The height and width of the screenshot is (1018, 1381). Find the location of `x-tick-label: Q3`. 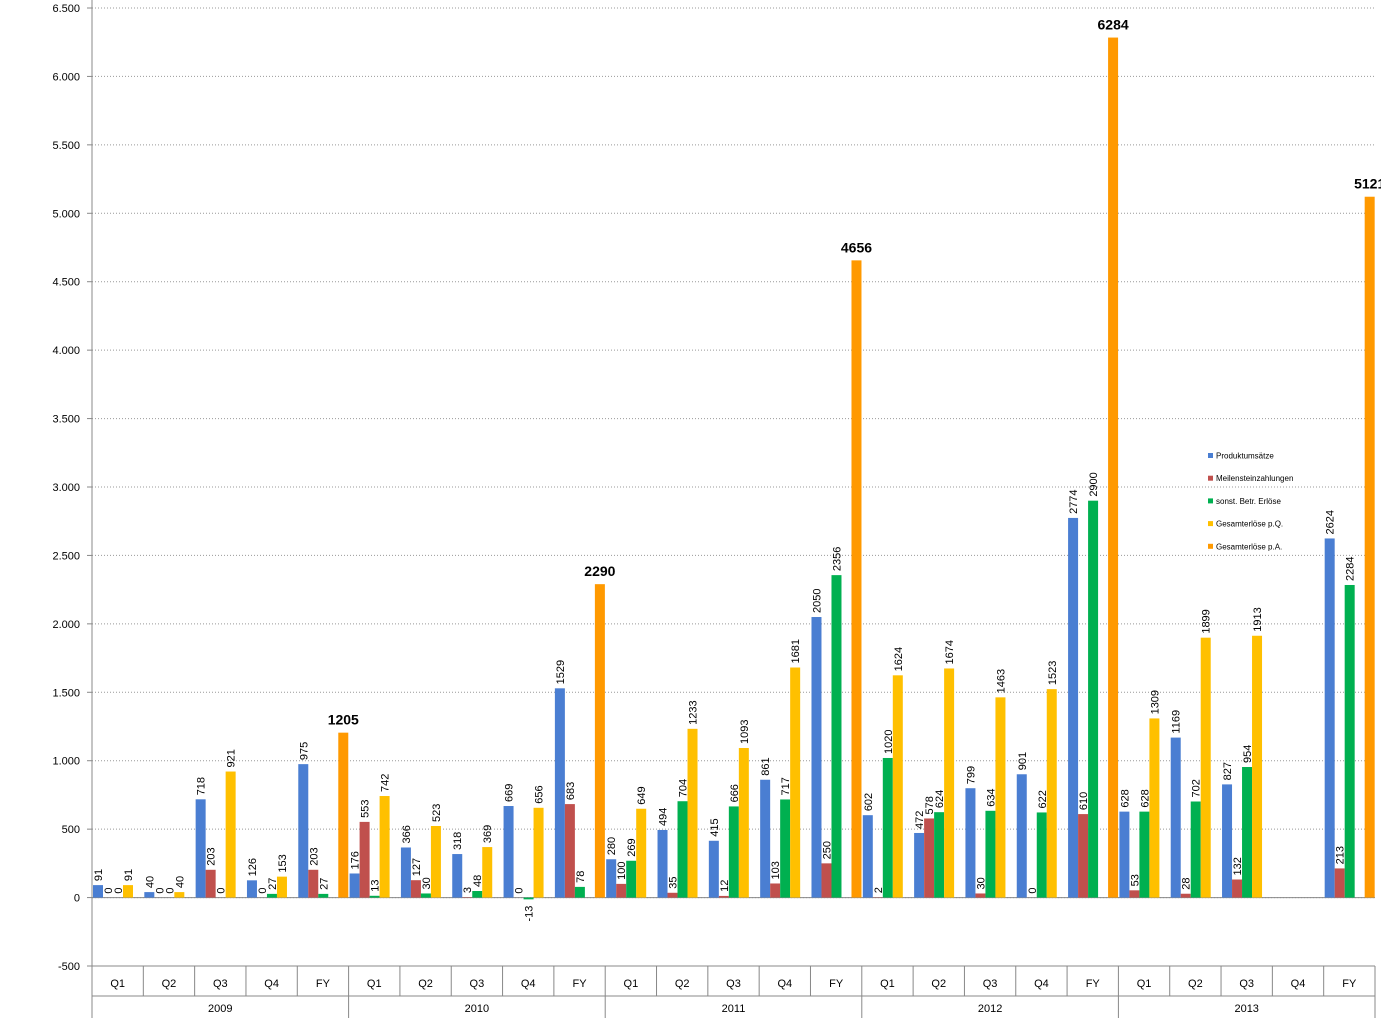

x-tick-label: Q3 is located at coordinates (1246, 984).